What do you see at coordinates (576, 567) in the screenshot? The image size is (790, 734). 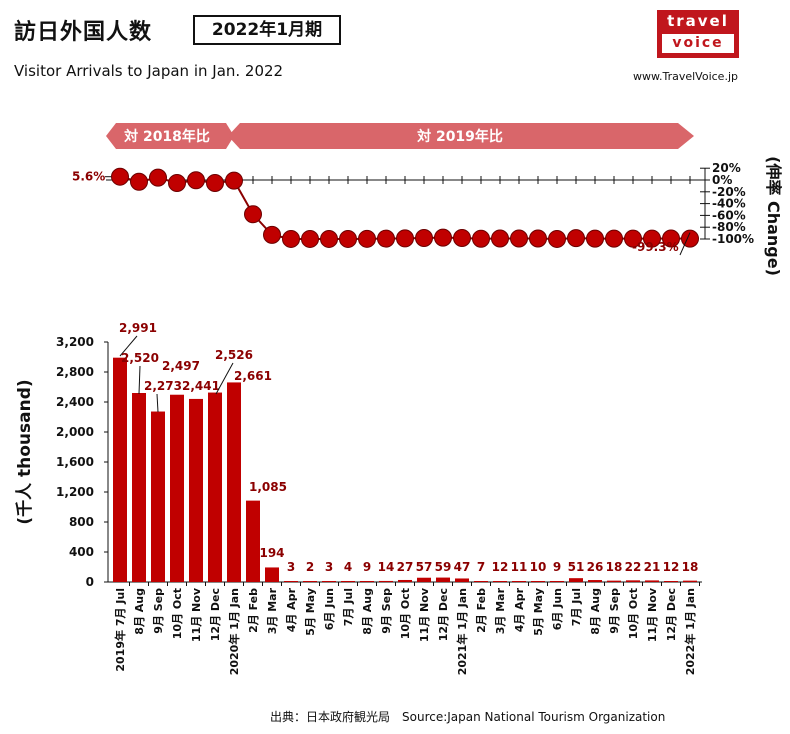 I see `bar-value-label: 51` at bounding box center [576, 567].